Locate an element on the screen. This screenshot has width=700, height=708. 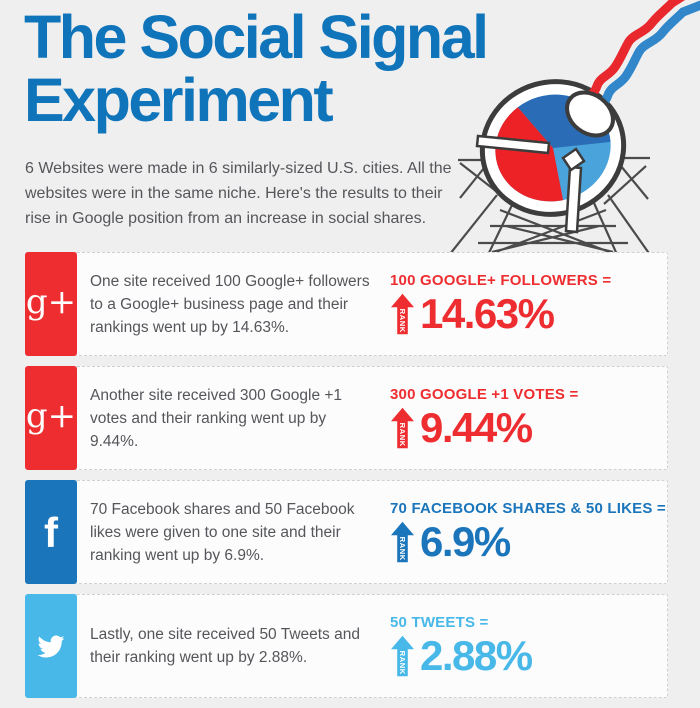
signal-wave-blue is located at coordinates (641, 60).